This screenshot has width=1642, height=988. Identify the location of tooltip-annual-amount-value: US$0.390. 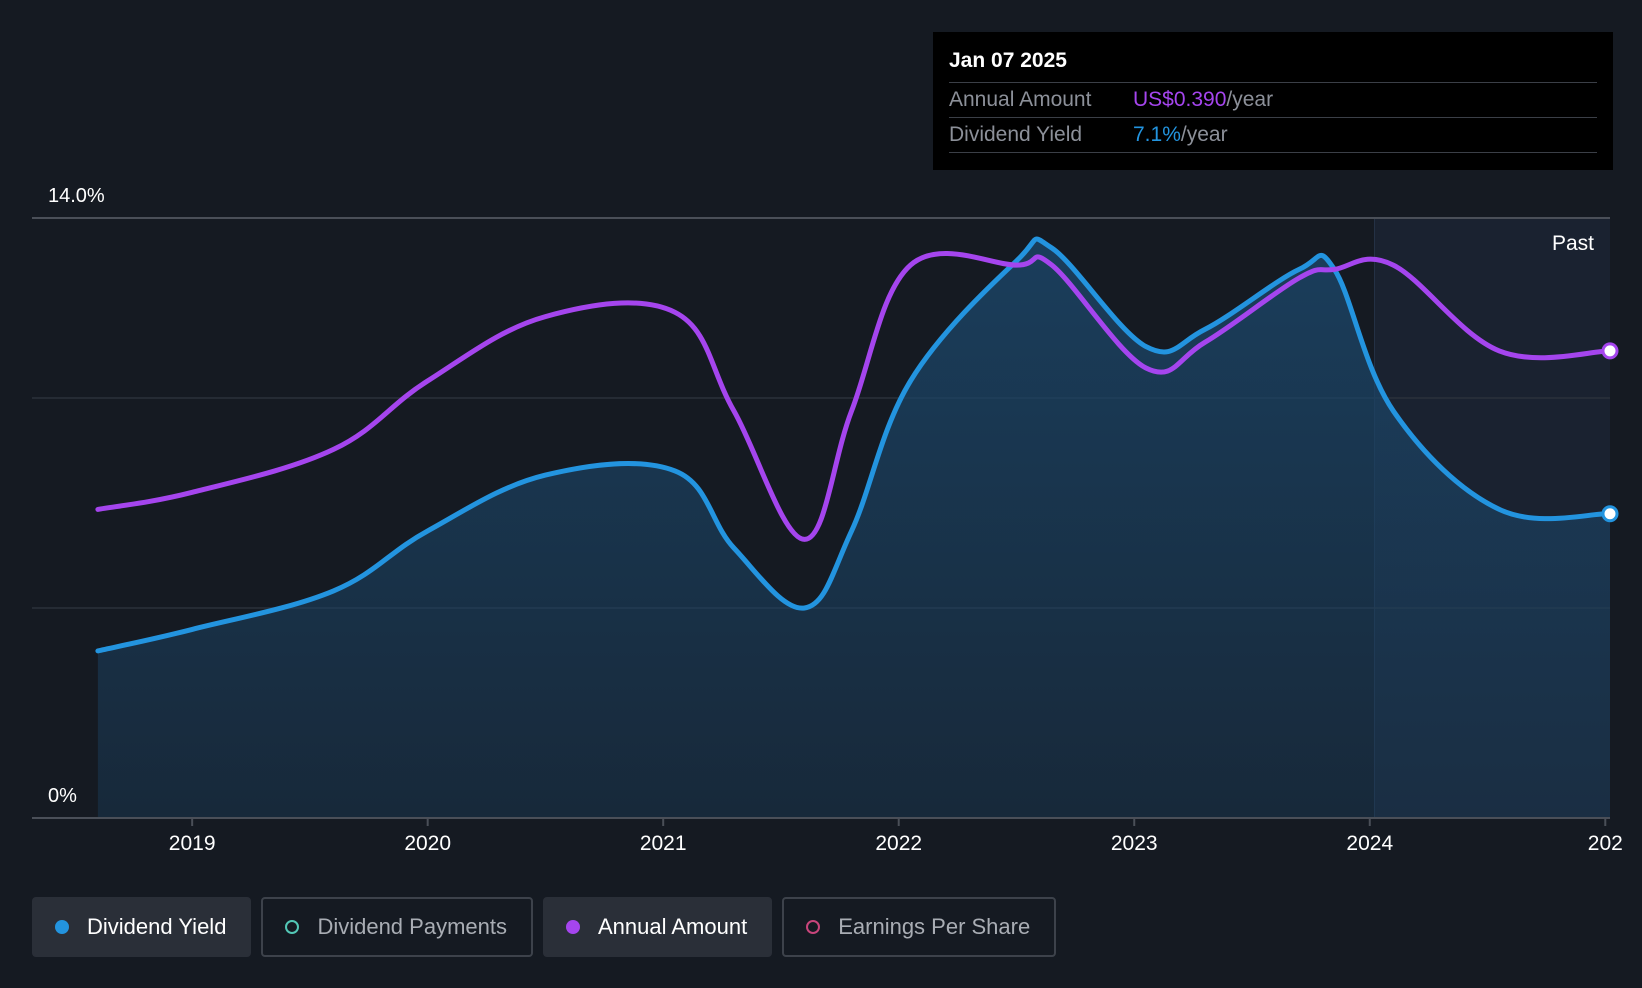
(1180, 99).